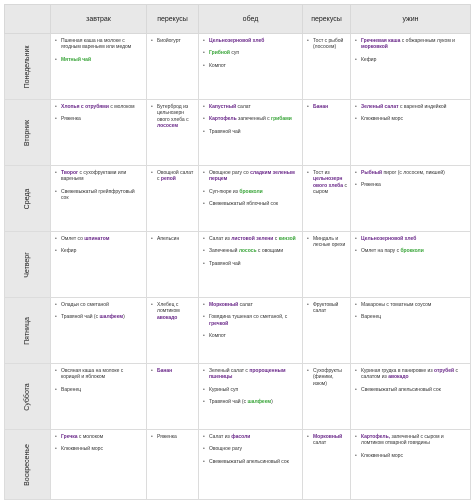 Image resolution: width=474 pixels, height=501 pixels. What do you see at coordinates (329, 242) in the screenshot?
I see `meal-text: Миндаль и лесные орехи` at bounding box center [329, 242].